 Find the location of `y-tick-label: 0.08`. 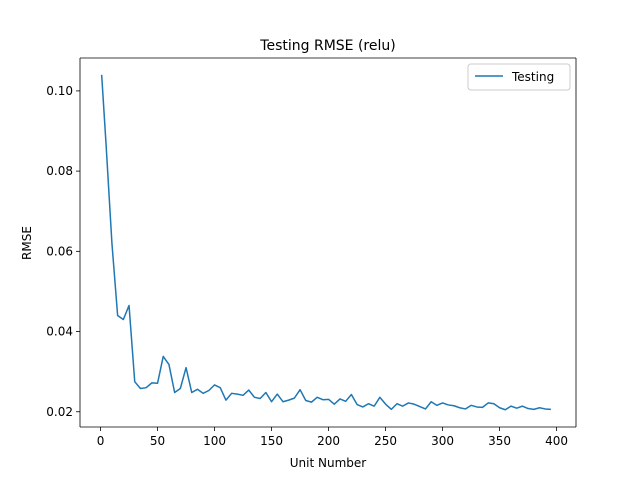

y-tick-label: 0.08 is located at coordinates (59, 171).